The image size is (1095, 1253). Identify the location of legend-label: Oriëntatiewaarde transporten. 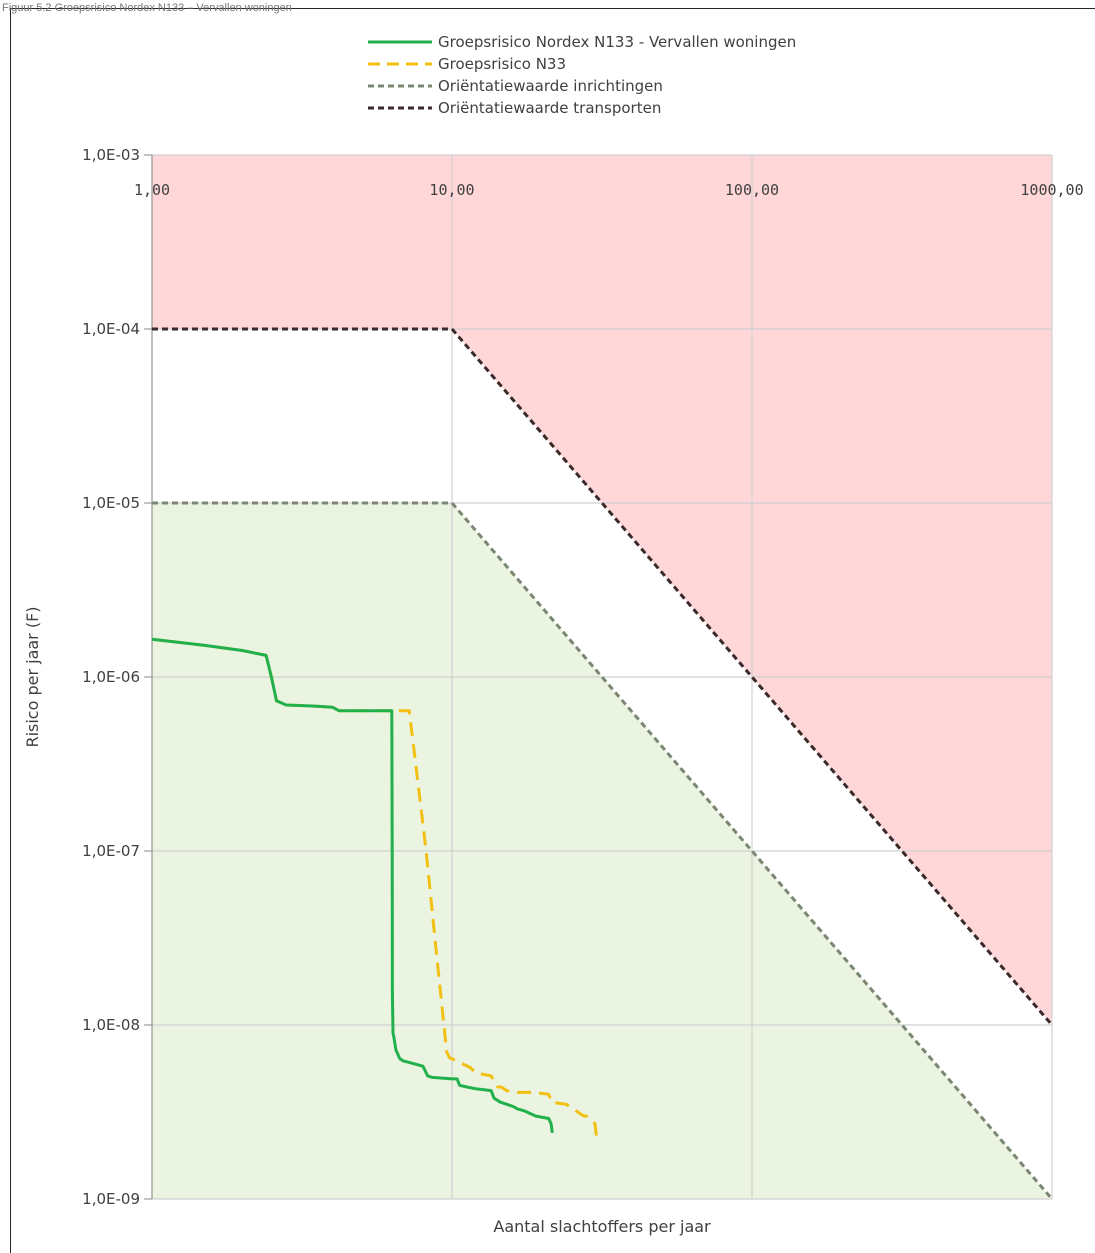
(549, 108).